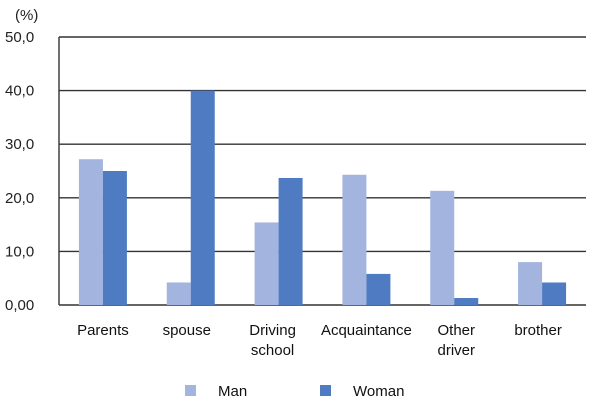 Image resolution: width=598 pixels, height=408 pixels. I want to click on y-tick-label: 40,0, so click(19, 91).